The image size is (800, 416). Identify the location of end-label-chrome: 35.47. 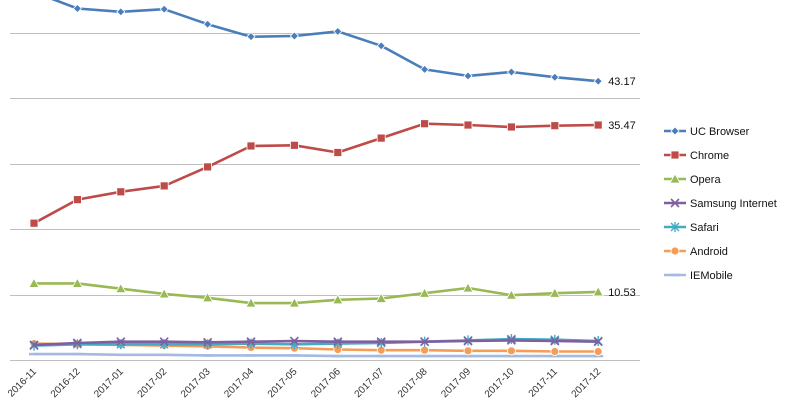
(622, 126).